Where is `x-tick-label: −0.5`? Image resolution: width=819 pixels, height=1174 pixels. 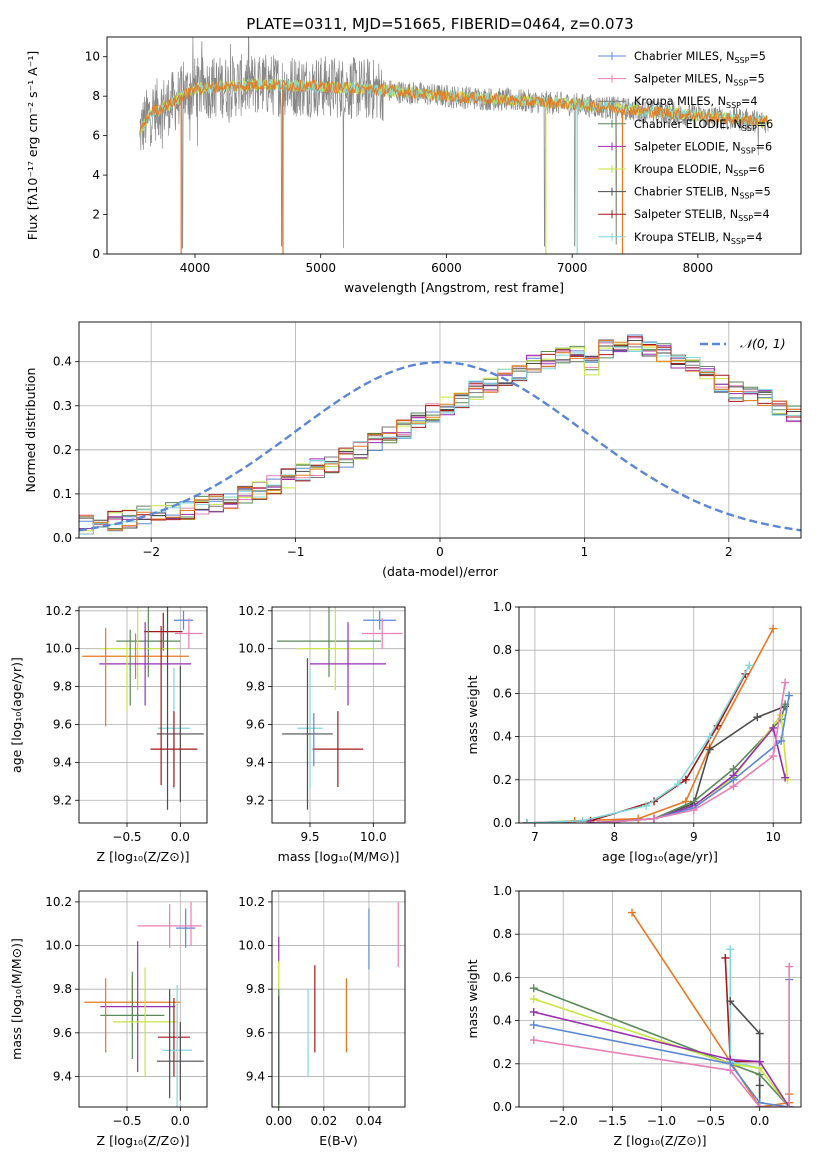 x-tick-label: −0.5 is located at coordinates (126, 837).